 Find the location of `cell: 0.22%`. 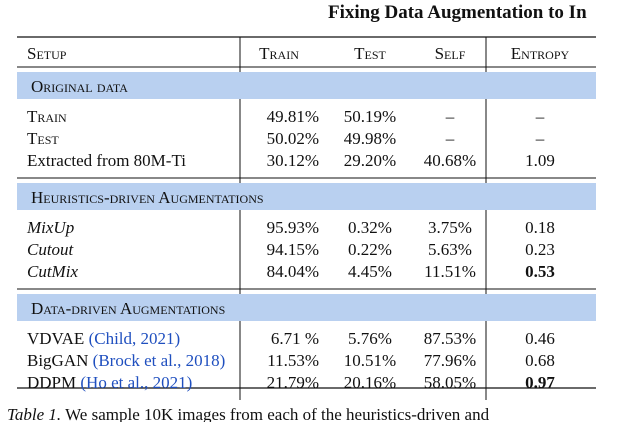

cell: 0.22% is located at coordinates (370, 249).